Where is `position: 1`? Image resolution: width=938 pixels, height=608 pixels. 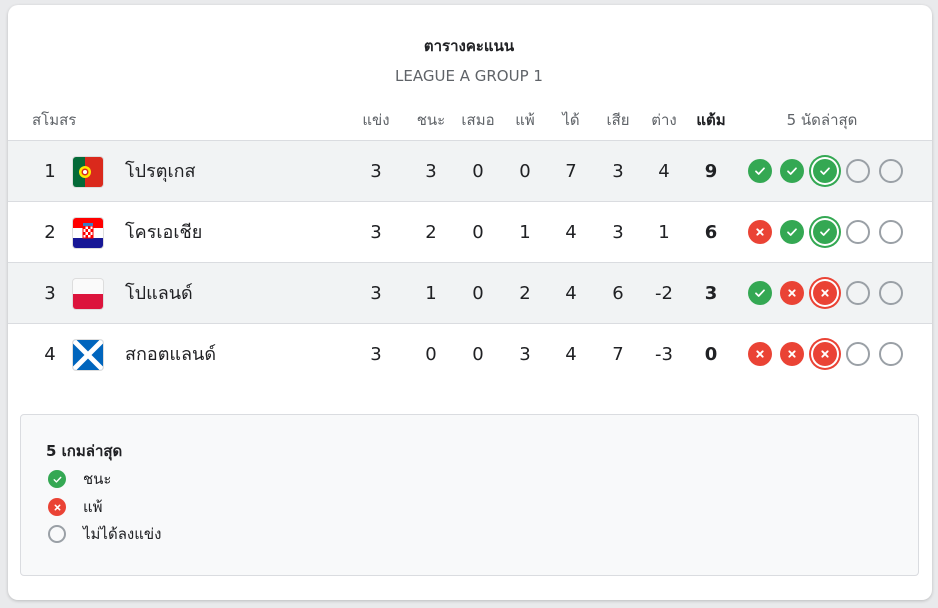
position: 1 is located at coordinates (50, 171).